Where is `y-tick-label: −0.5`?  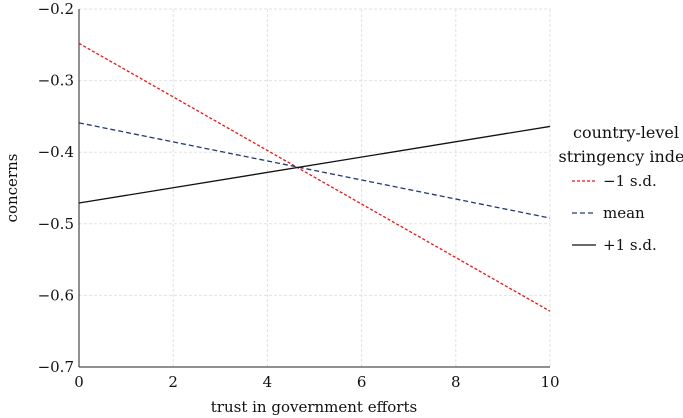
y-tick-label: −0.5 is located at coordinates (56, 224).